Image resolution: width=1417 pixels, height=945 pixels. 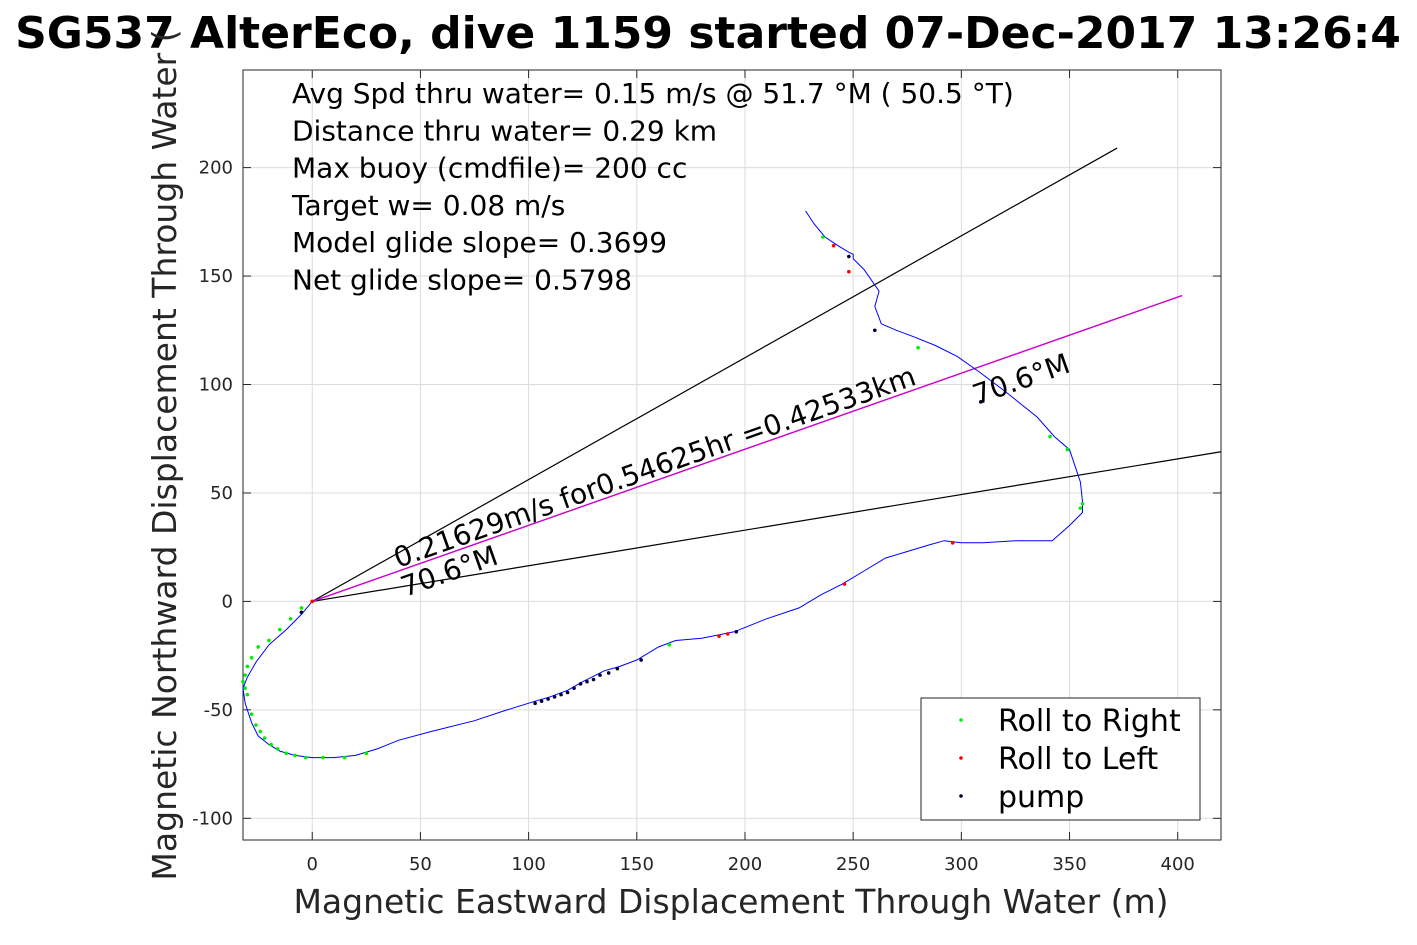 What do you see at coordinates (504, 130) in the screenshot?
I see `info-line: Distance thru water= 0.29 km` at bounding box center [504, 130].